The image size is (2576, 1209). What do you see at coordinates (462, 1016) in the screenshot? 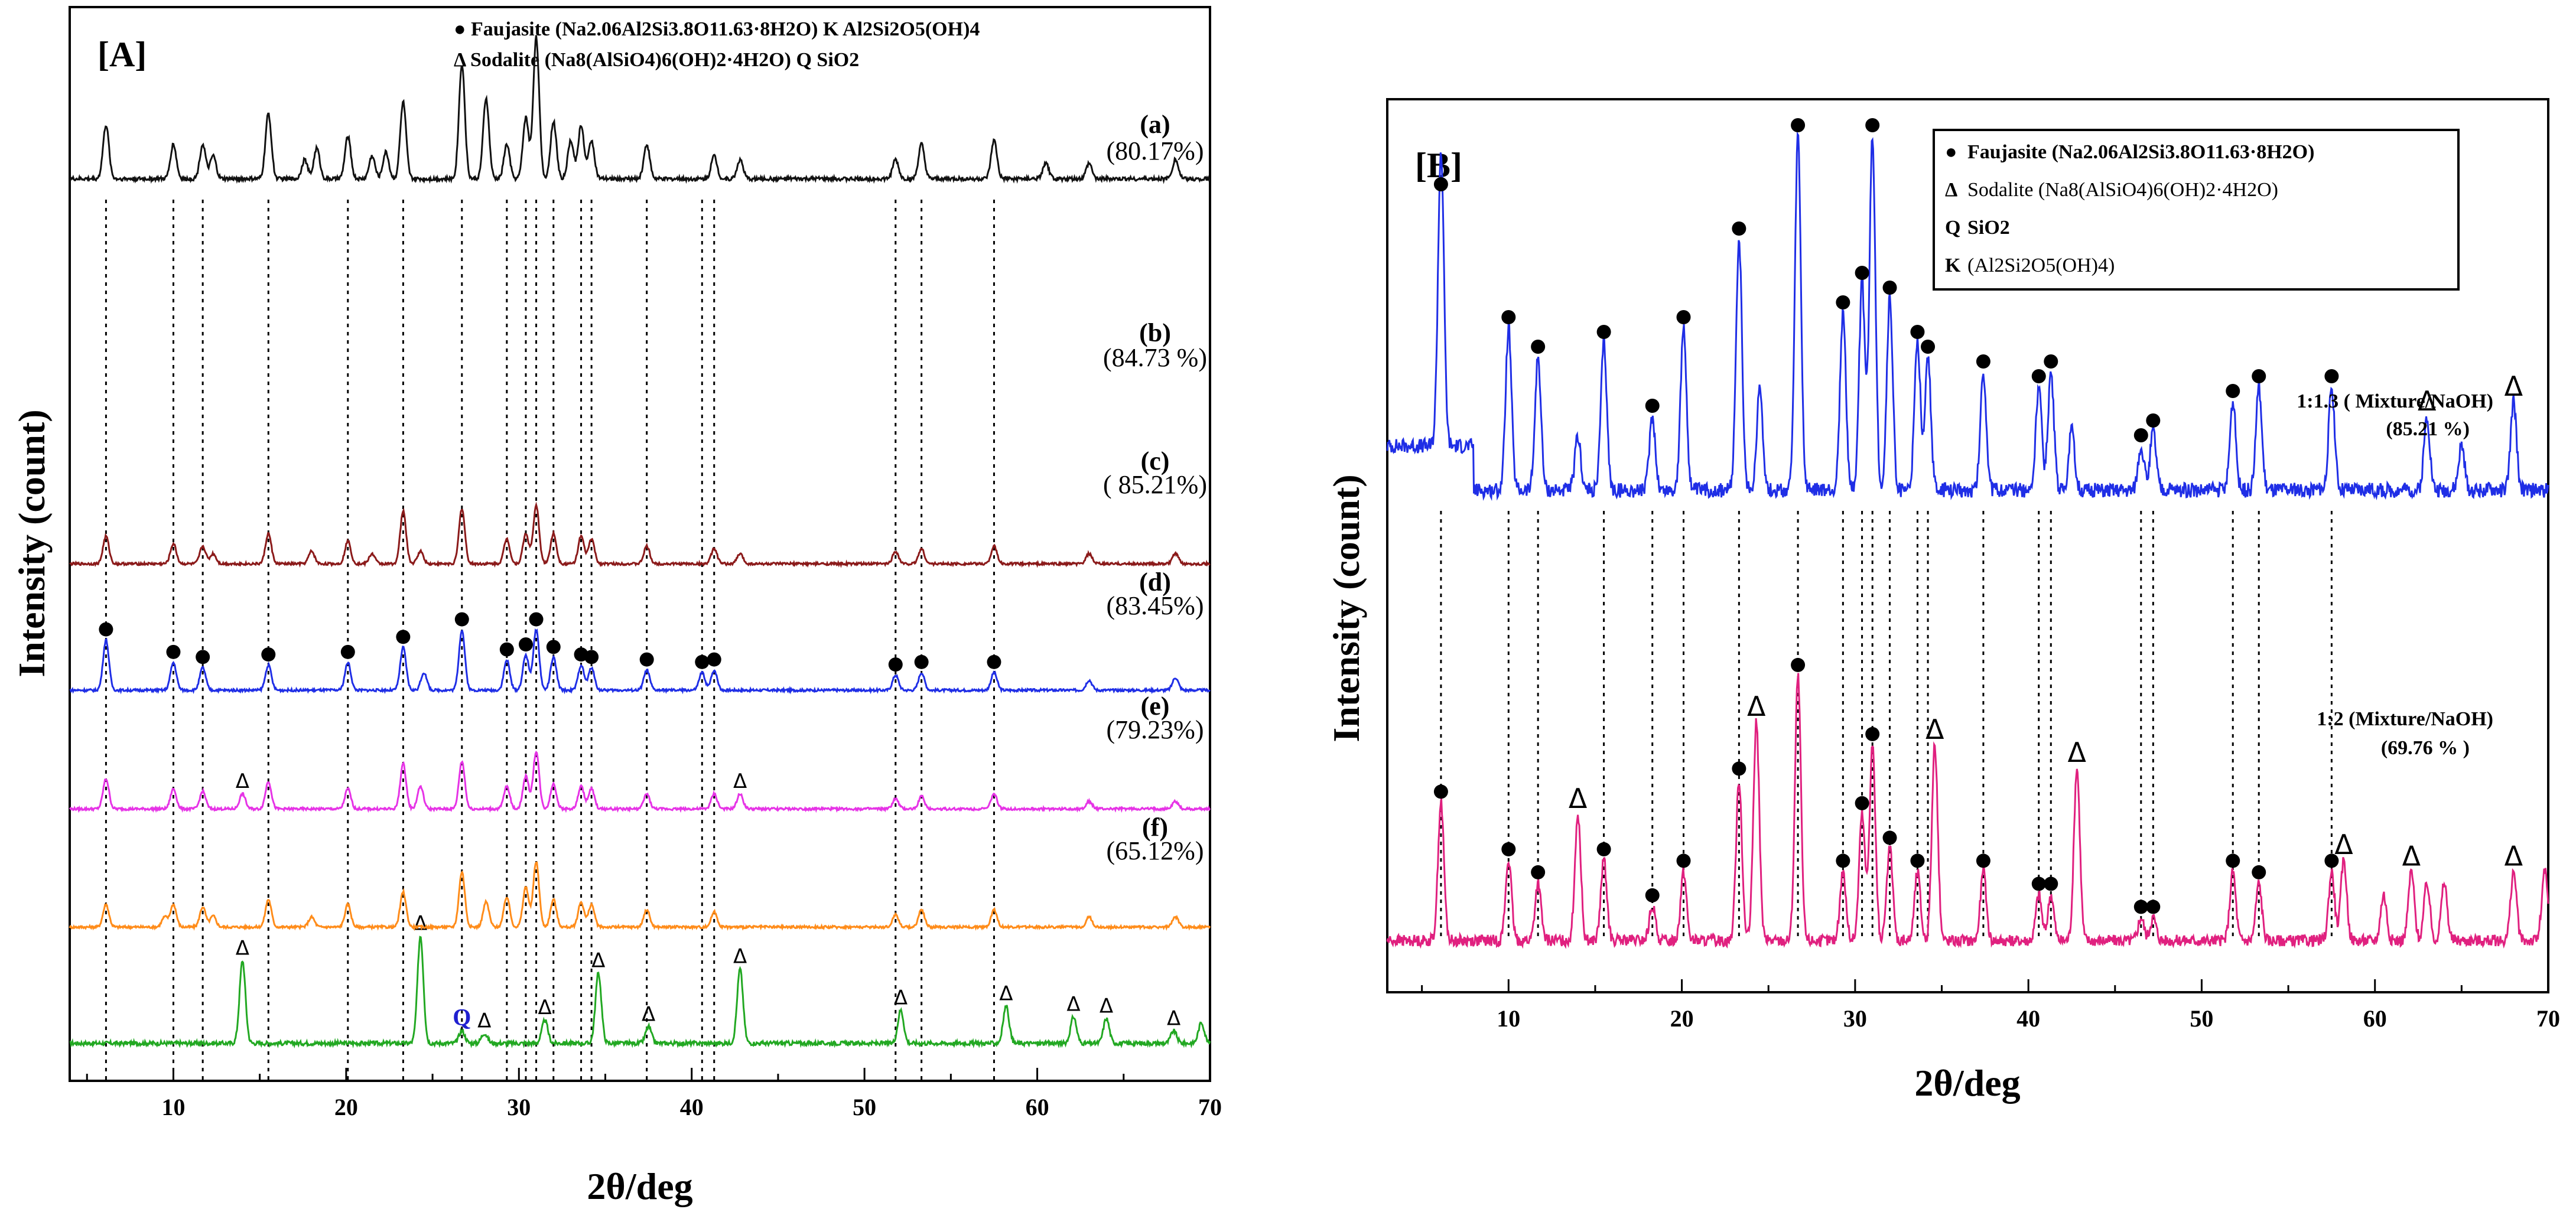
I see `quartz-marker: Q` at bounding box center [462, 1016].